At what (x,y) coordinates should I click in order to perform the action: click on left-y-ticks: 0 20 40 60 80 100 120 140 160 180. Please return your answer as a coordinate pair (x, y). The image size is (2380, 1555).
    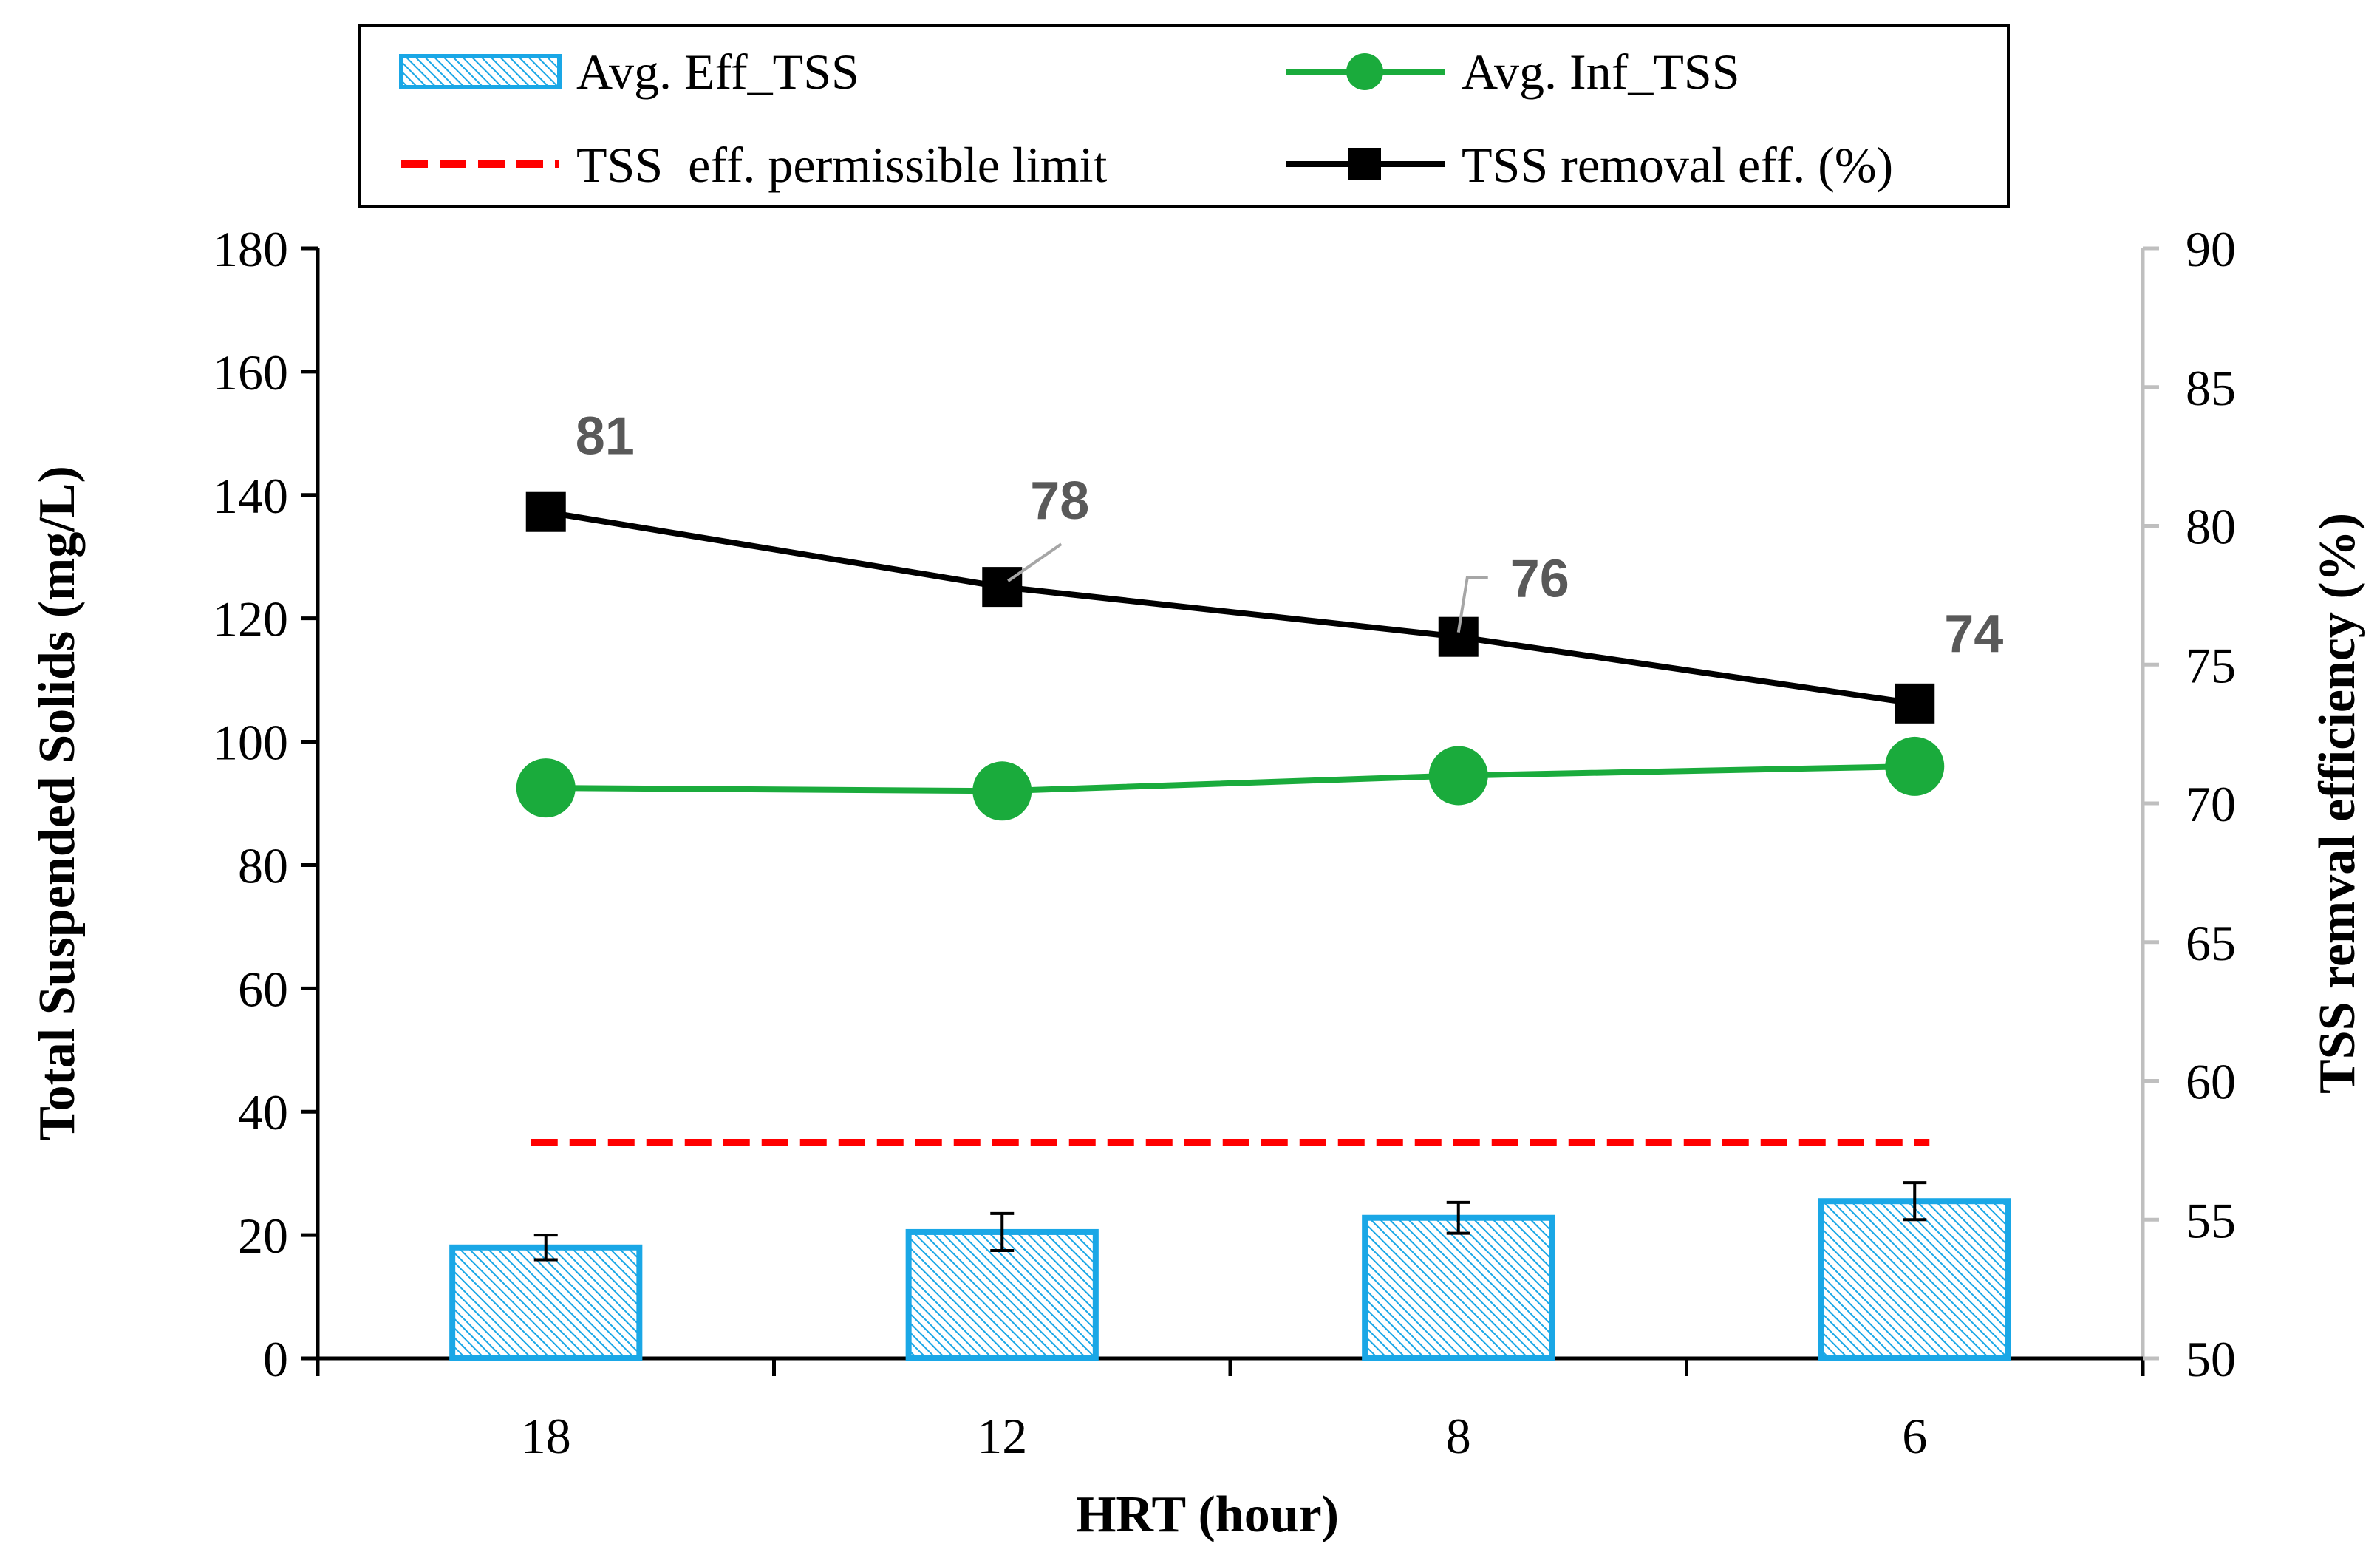
    Looking at the image, I should click on (265, 804).